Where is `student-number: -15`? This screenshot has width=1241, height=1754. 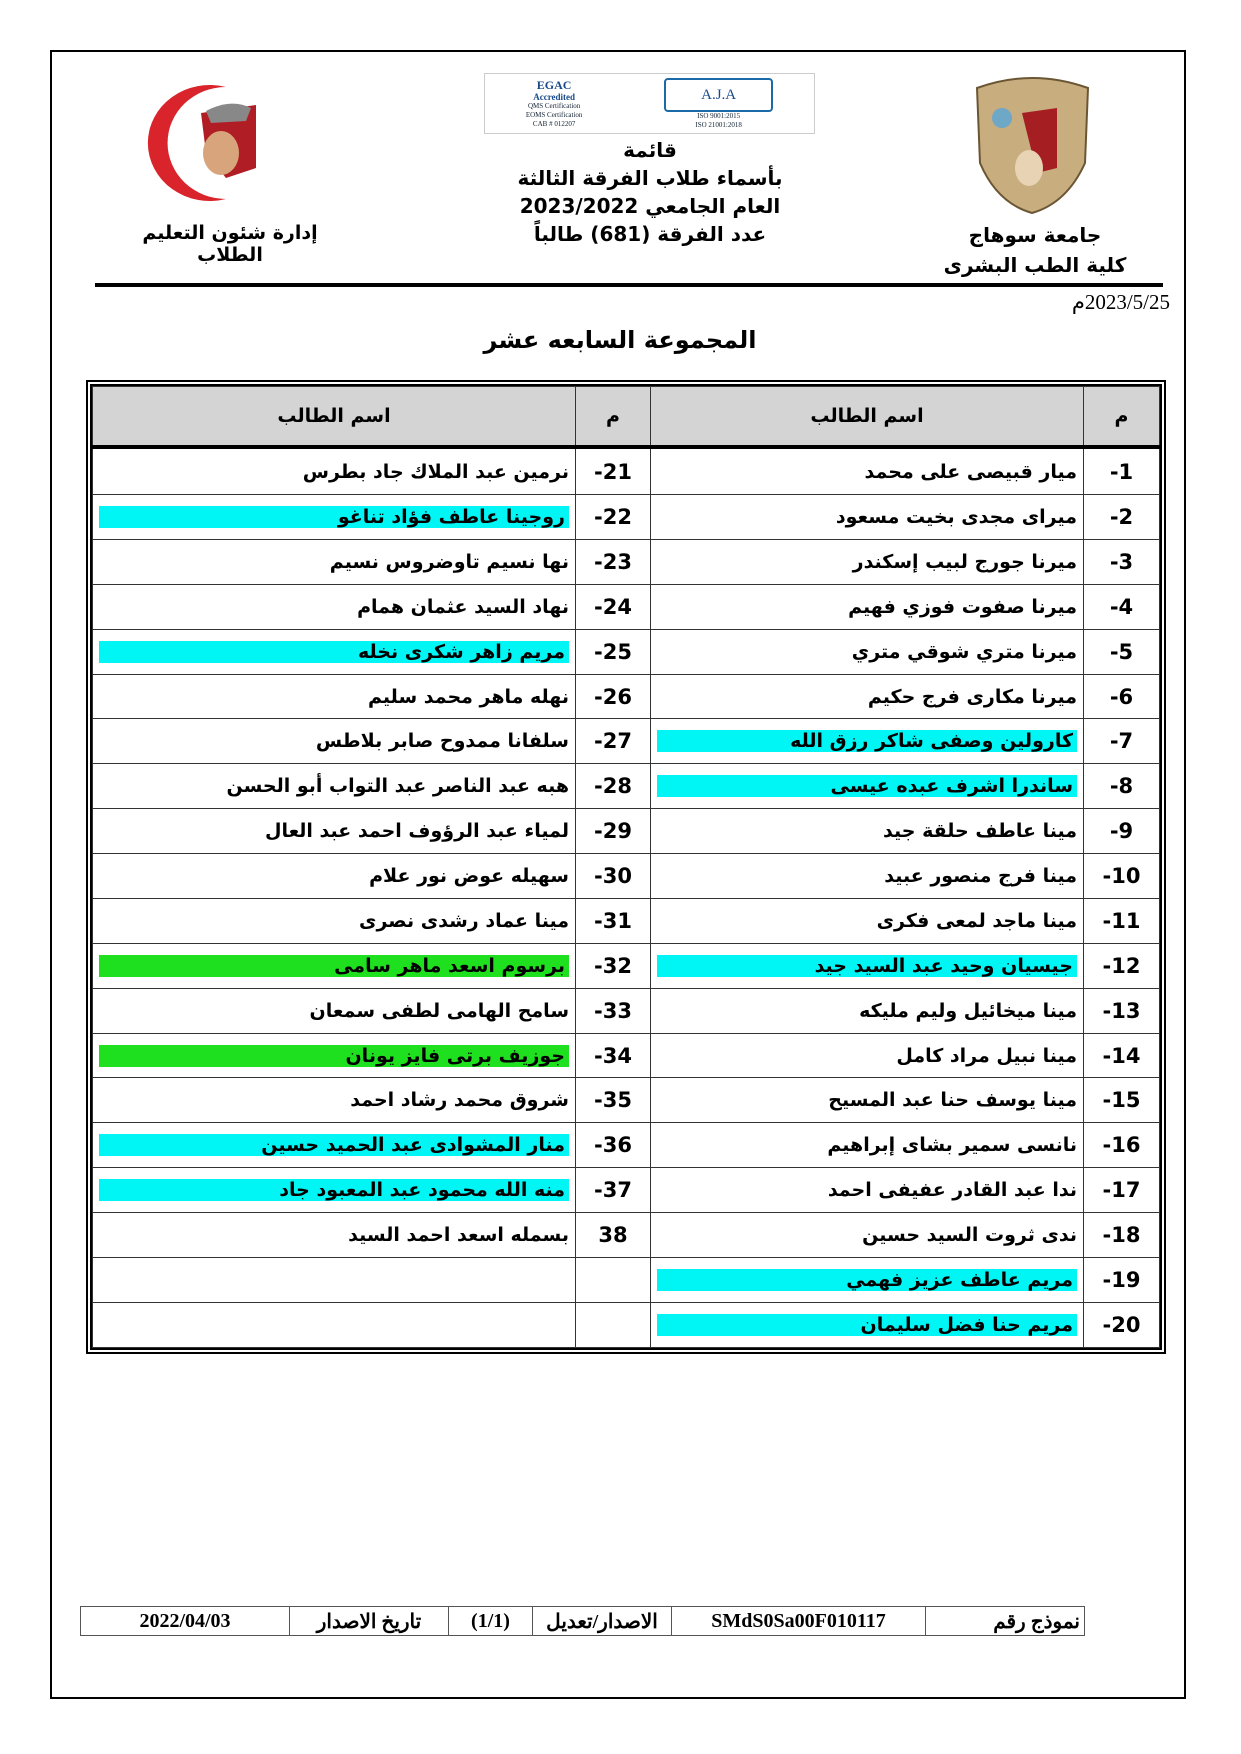
student-number: -15 is located at coordinates (1121, 1100).